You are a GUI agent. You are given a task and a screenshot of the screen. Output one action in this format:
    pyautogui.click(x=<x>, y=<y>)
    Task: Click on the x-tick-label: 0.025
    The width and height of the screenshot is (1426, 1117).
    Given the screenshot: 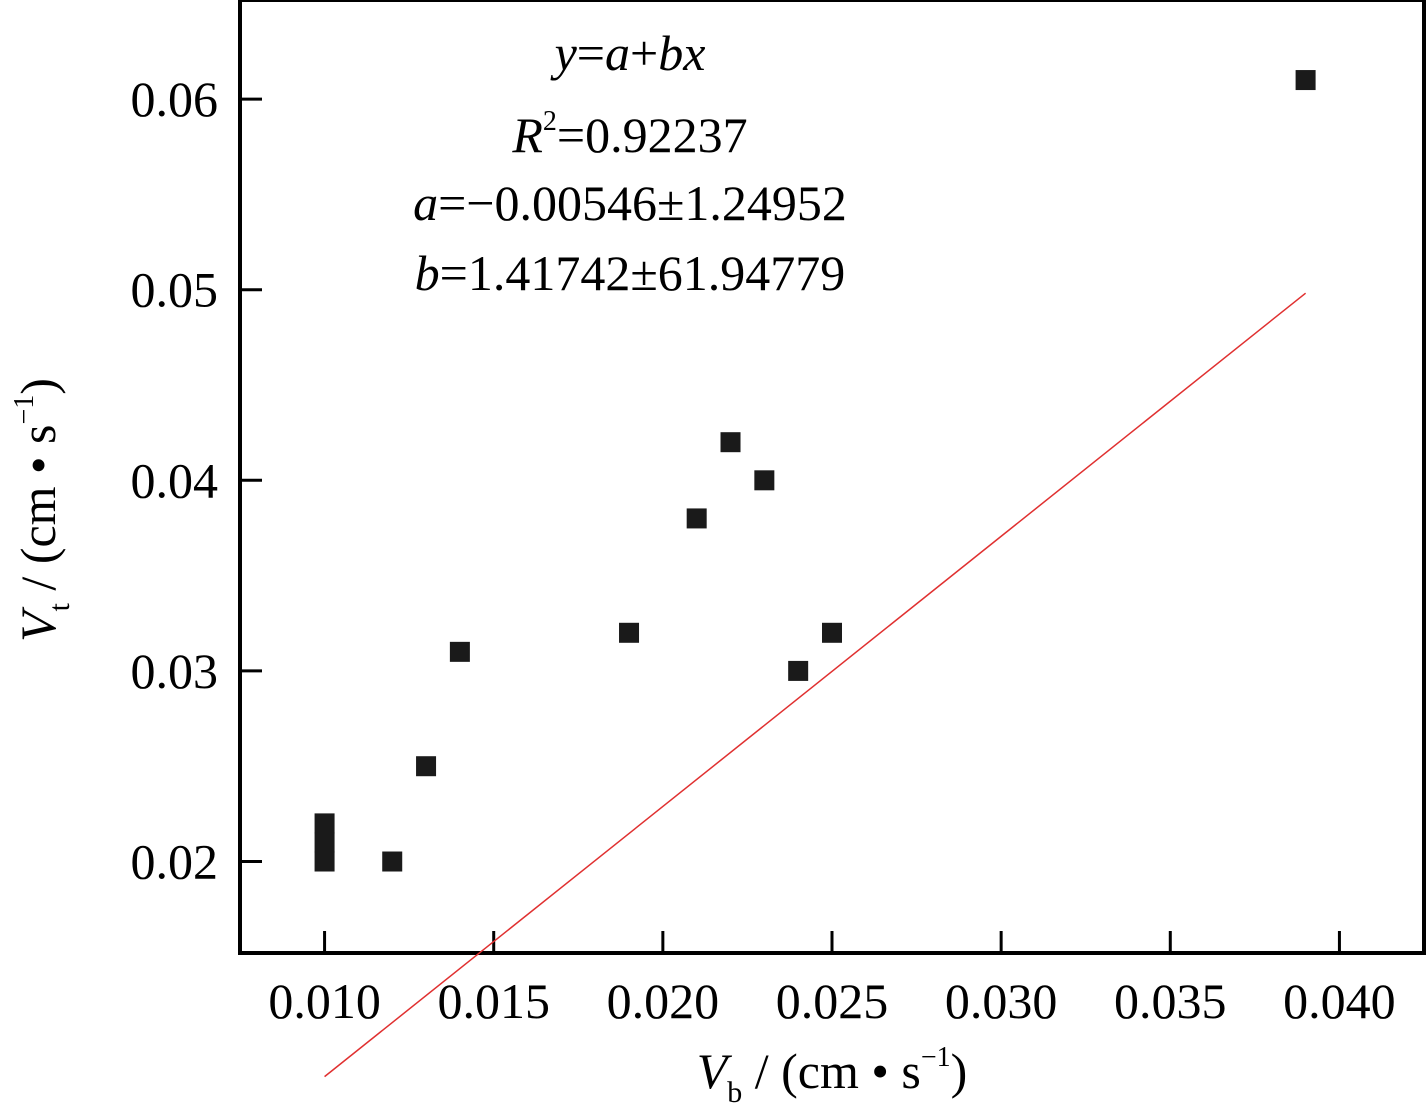 What is the action you would take?
    pyautogui.click(x=832, y=1001)
    